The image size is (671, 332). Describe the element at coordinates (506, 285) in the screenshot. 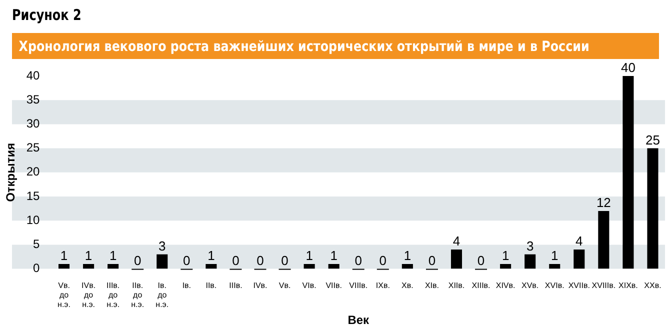

I see `x-tick-label: XIVв.` at that location.